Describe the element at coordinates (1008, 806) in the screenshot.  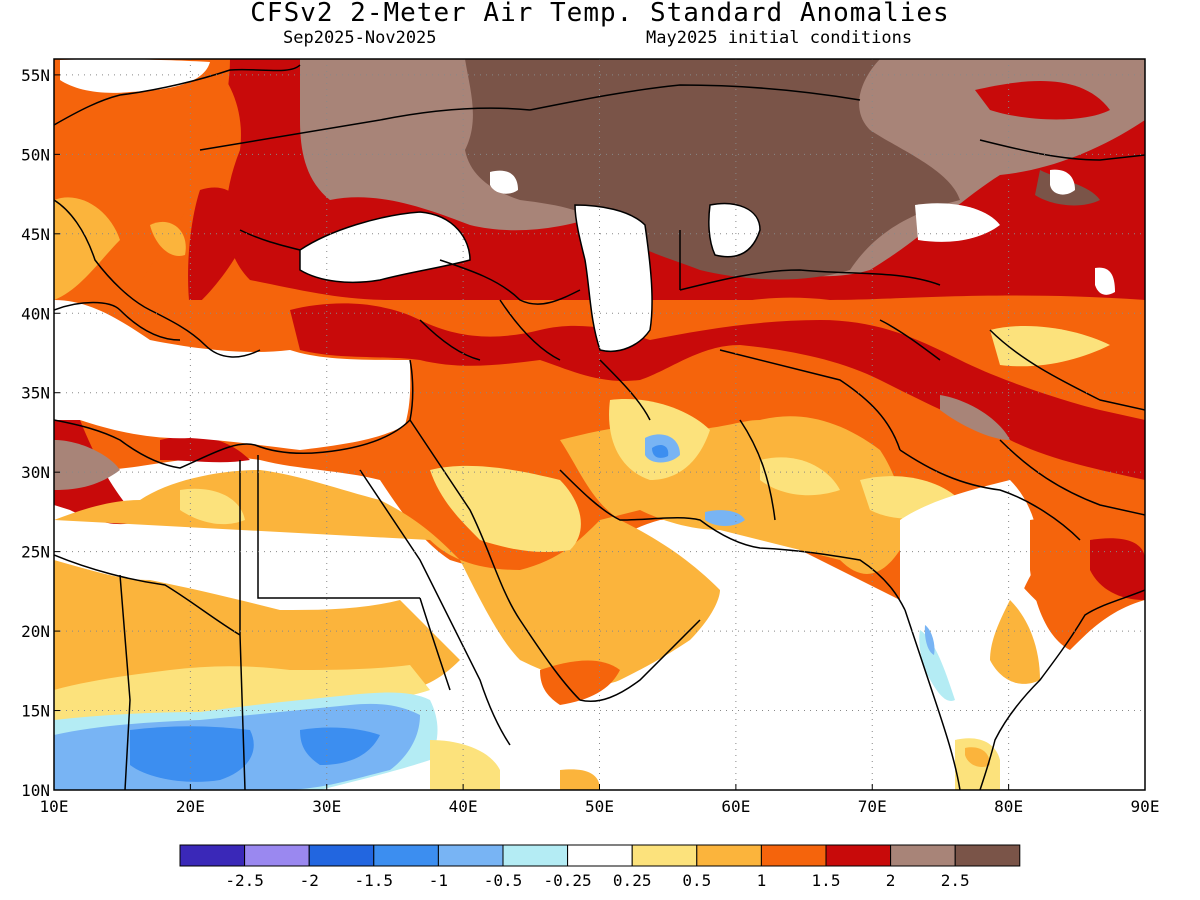
I see `lon-tick-label: 80E` at that location.